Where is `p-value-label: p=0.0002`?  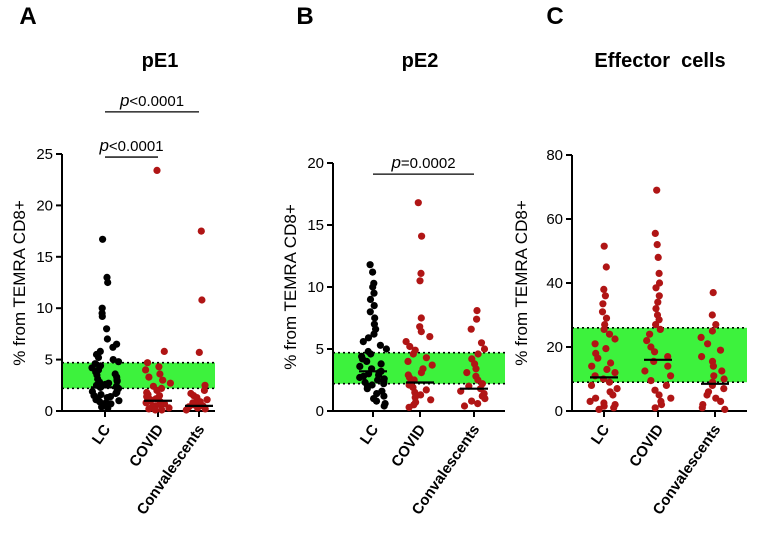 p-value-label: p=0.0002 is located at coordinates (422, 162).